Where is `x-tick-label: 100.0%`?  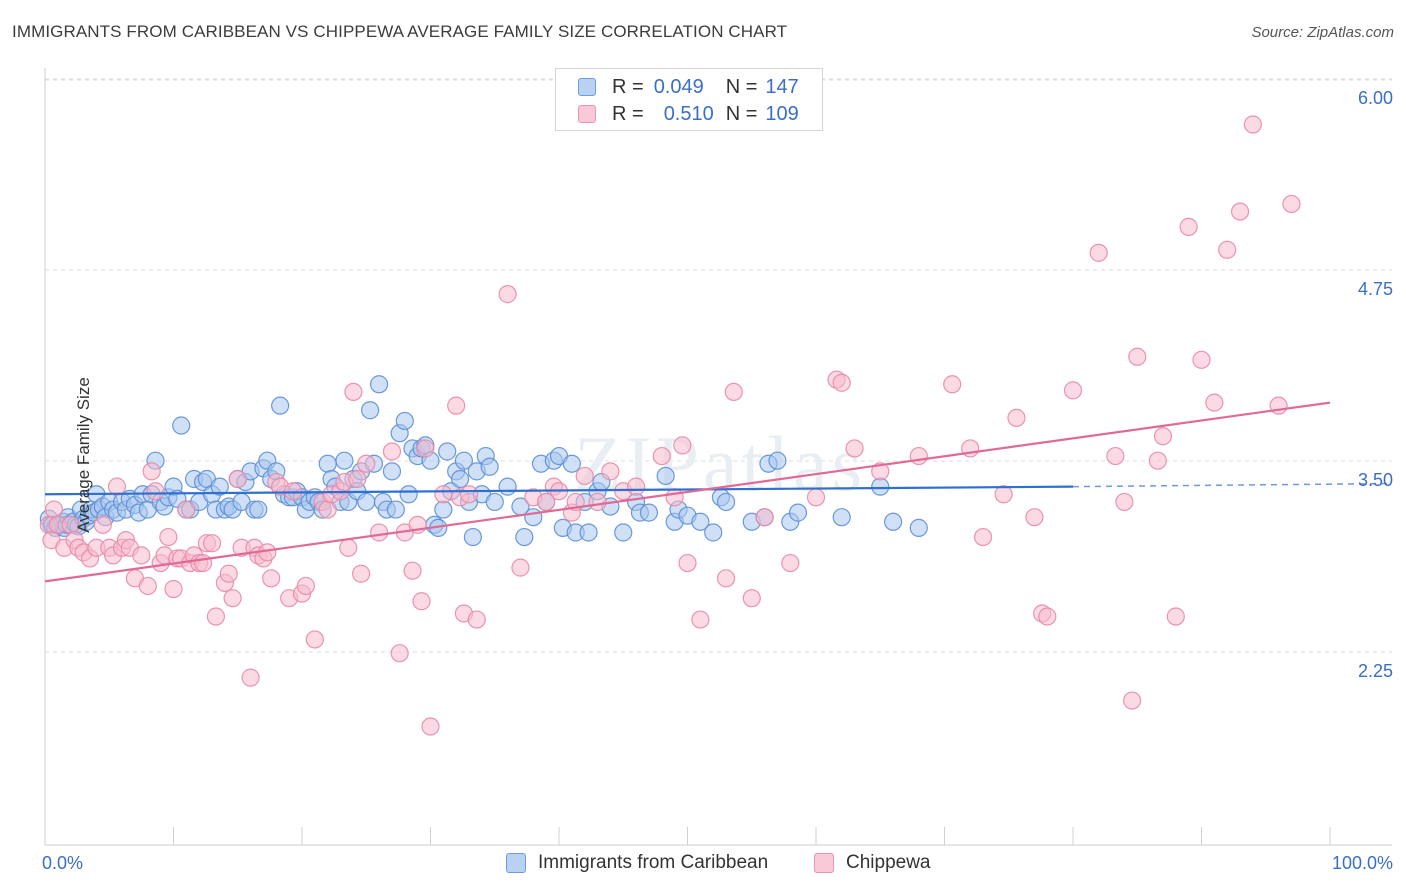 x-tick-label: 100.0% is located at coordinates (1362, 863).